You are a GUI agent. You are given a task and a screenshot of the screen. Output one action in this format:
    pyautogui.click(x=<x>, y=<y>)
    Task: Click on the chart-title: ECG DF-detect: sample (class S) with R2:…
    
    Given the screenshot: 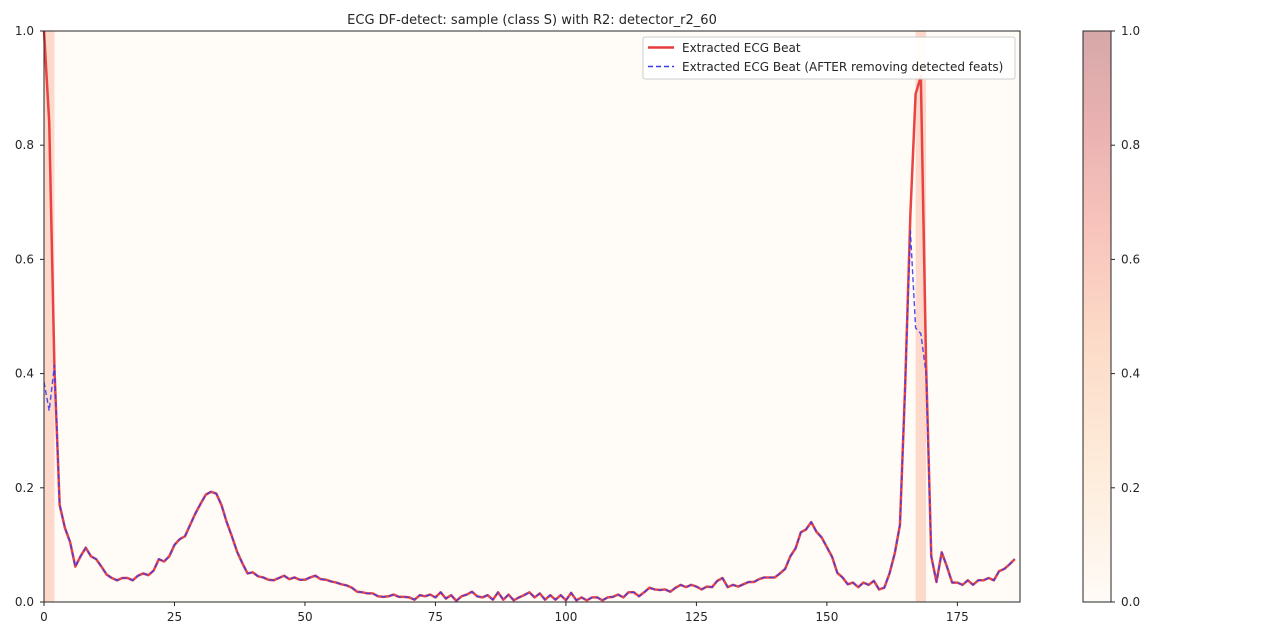 What is the action you would take?
    pyautogui.click(x=532, y=20)
    